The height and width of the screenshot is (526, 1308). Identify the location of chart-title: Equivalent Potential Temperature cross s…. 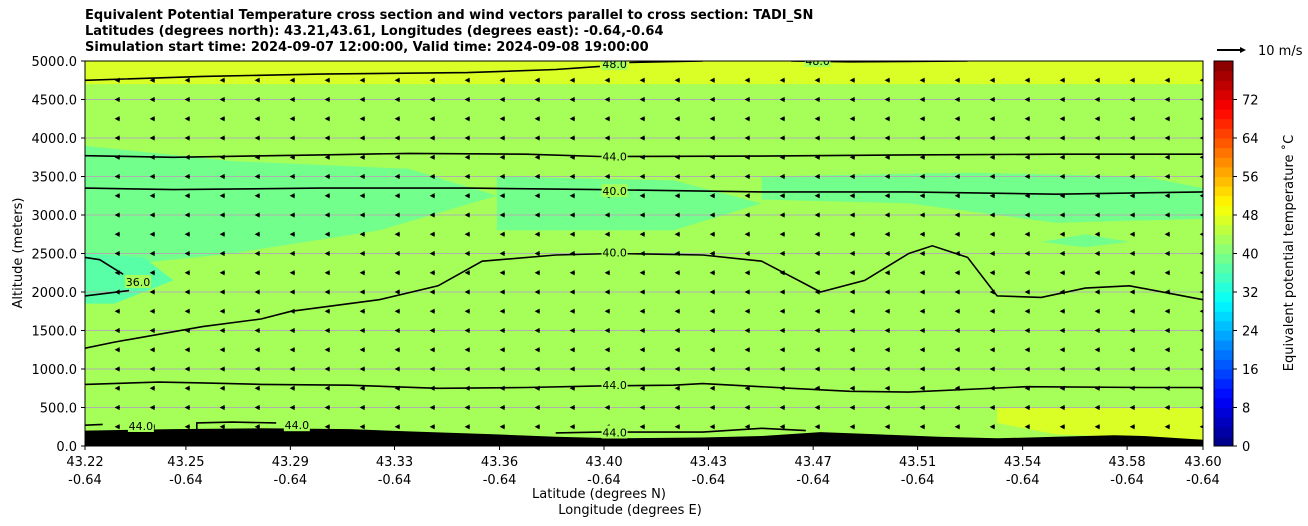
(449, 32).